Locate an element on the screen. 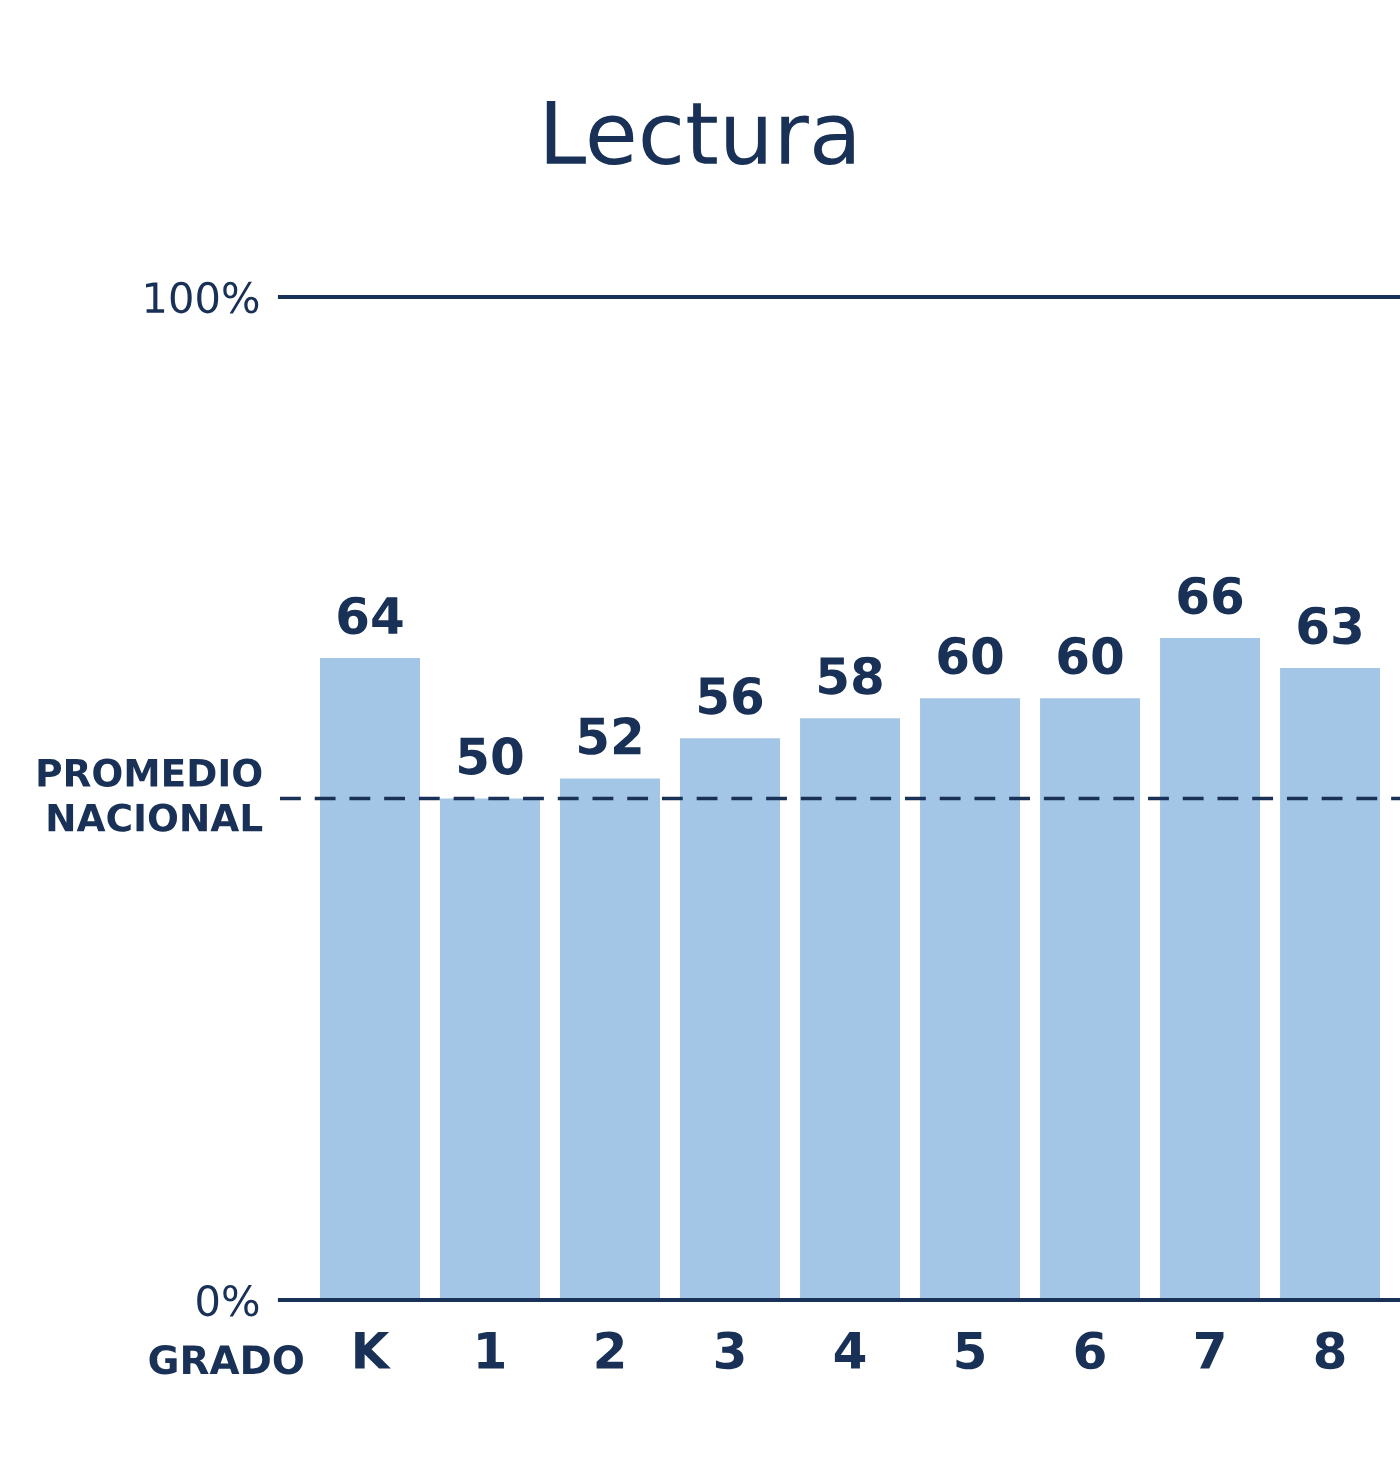 The image size is (1400, 1460). y-tick-label: 100% is located at coordinates (202, 297).